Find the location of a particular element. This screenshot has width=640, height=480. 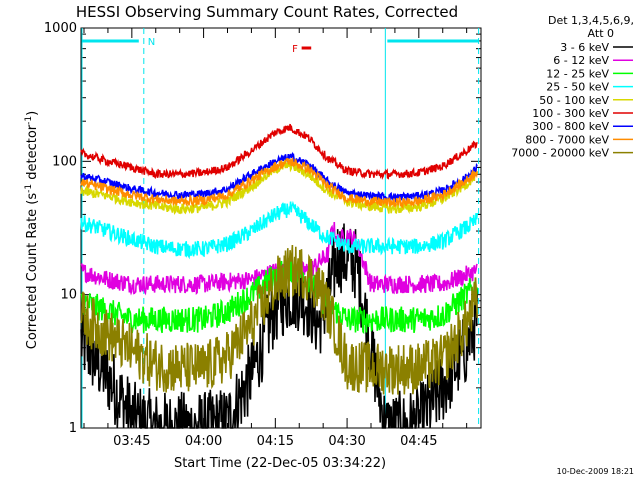

legend-entry: 7000 - 20000 keV is located at coordinates (560, 153).